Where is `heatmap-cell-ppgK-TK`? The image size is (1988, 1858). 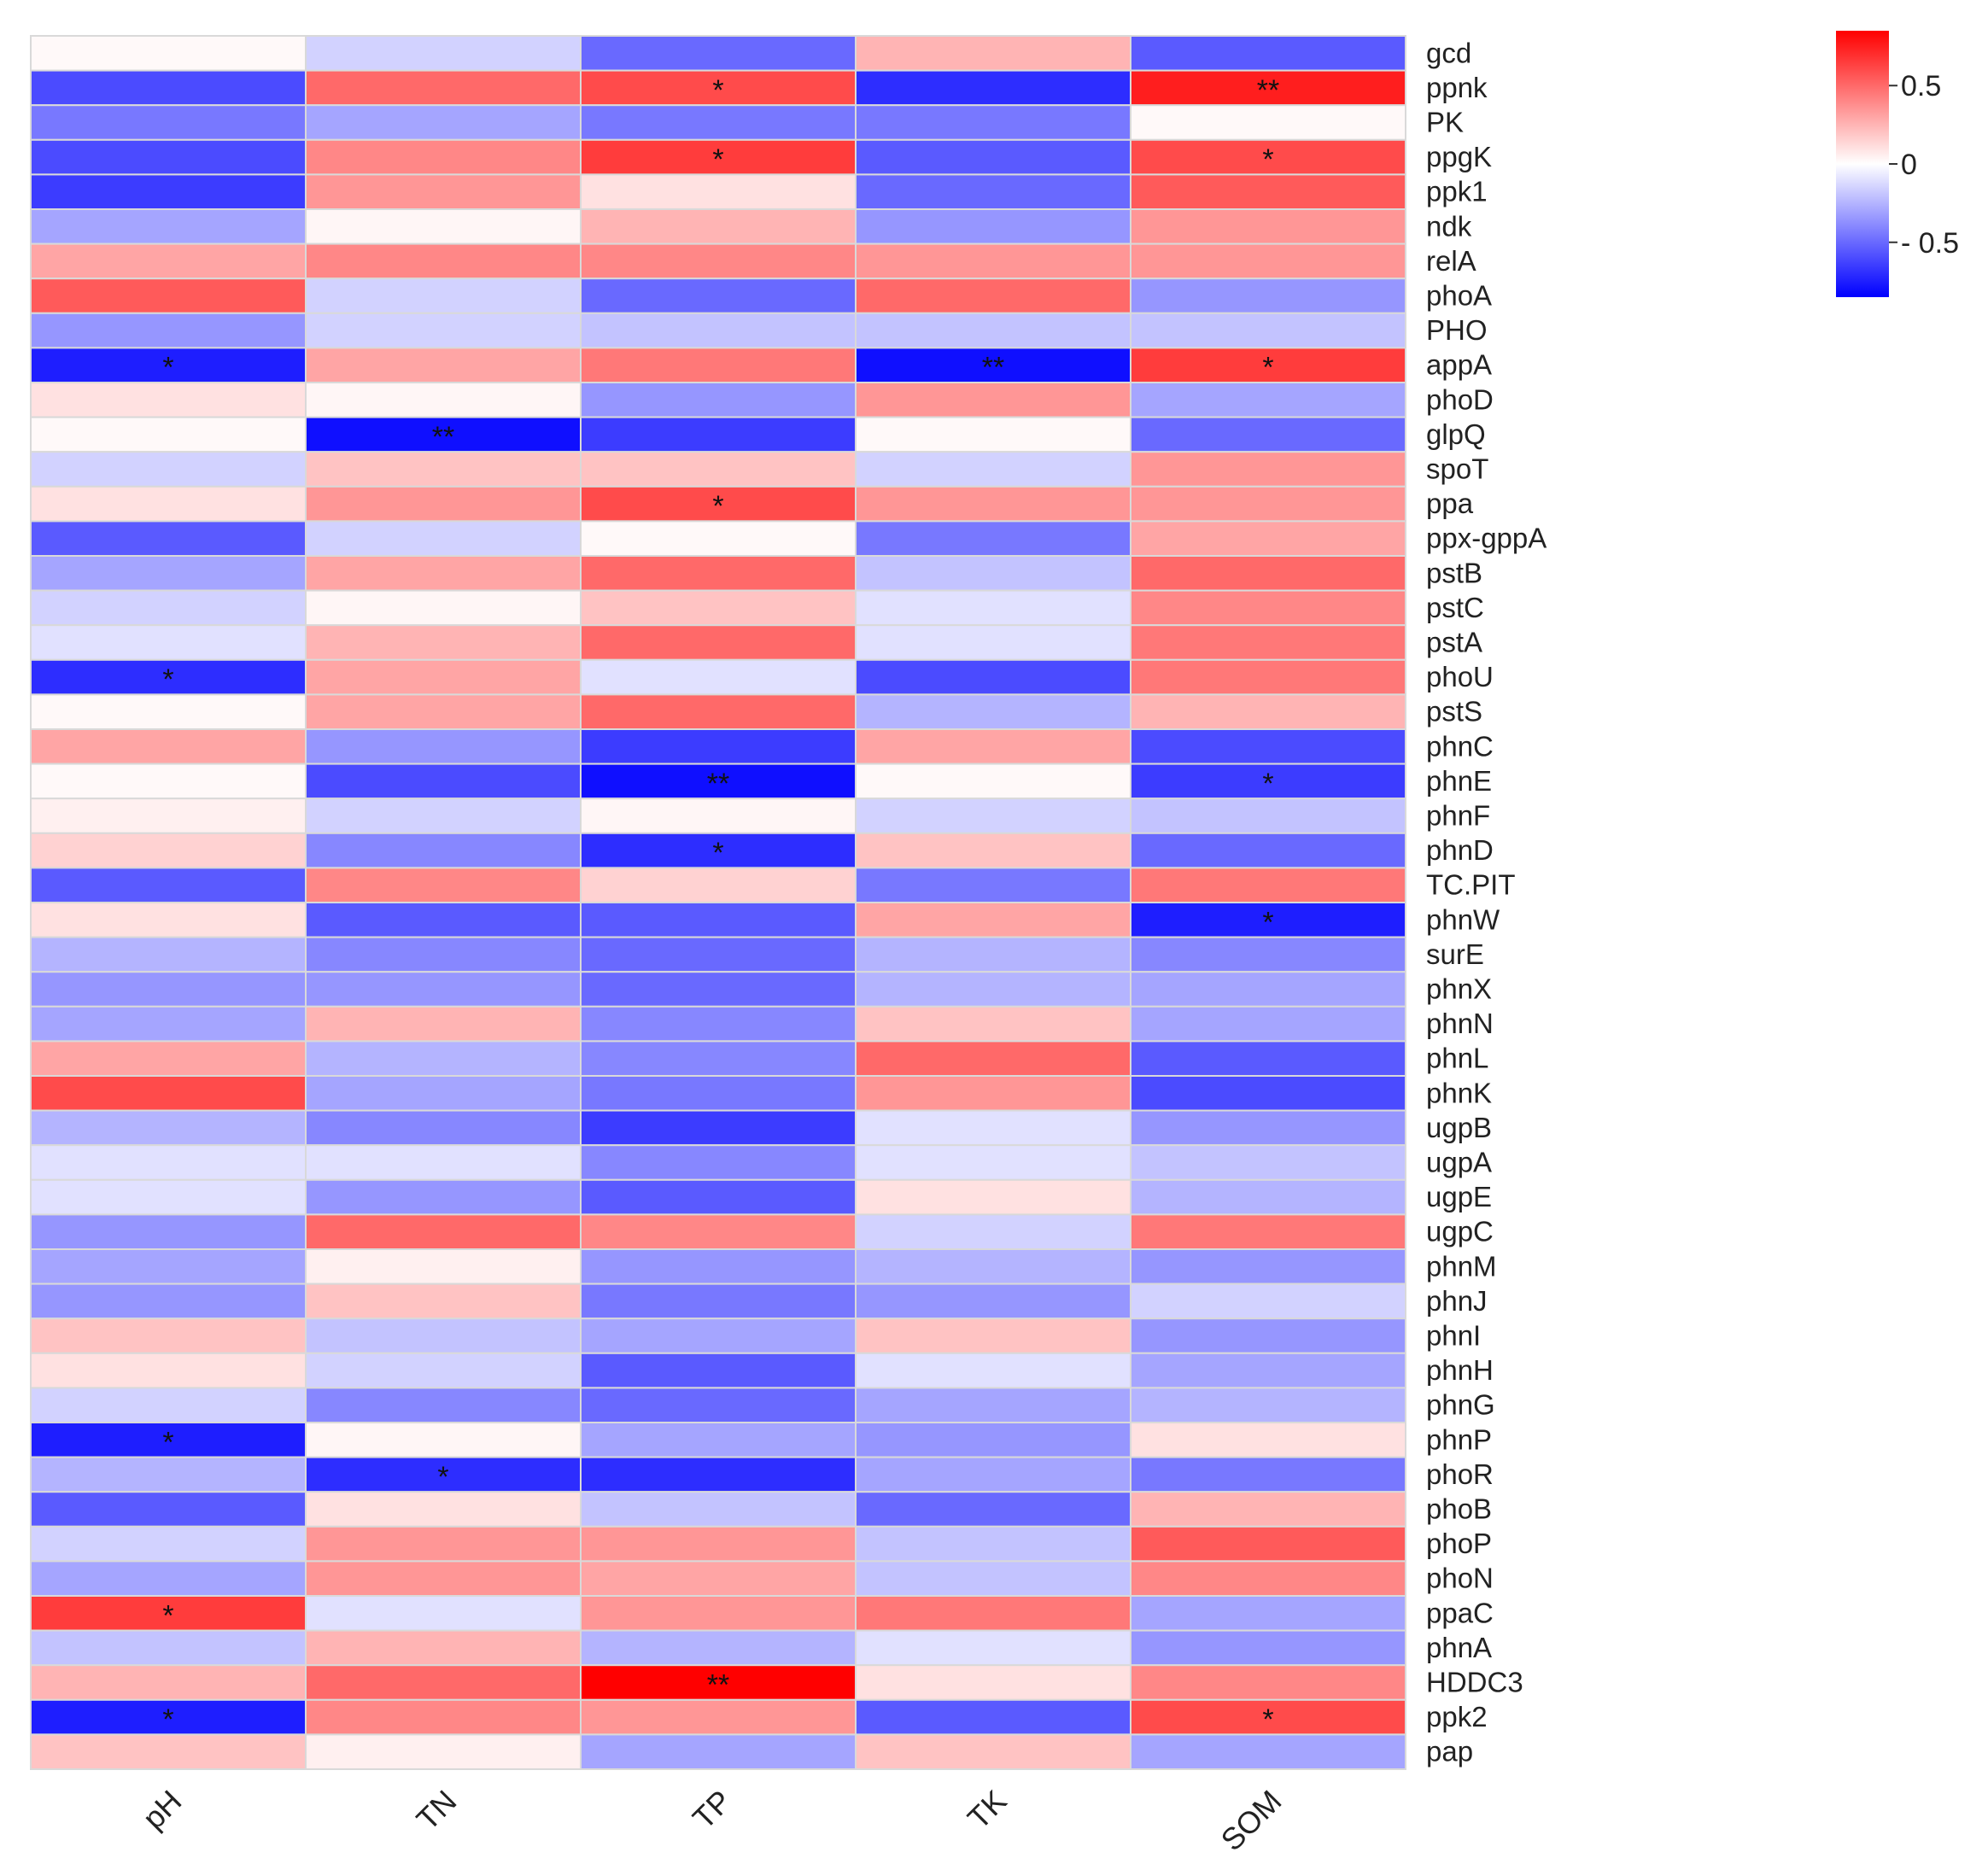
heatmap-cell-ppgK-TK is located at coordinates (993, 157).